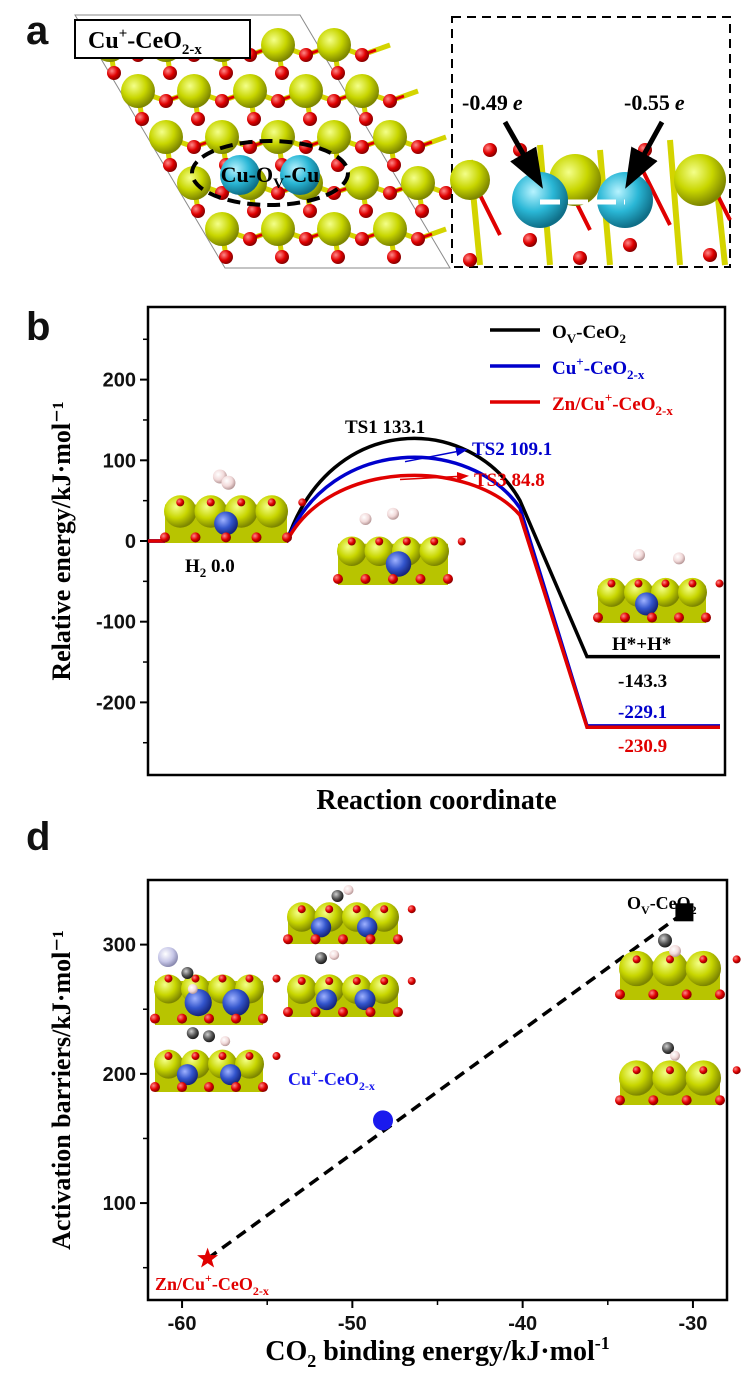 The height and width of the screenshot is (1376, 741). Describe the element at coordinates (331, 1079) in the screenshot. I see `label-cu-ceo2: Cu+-CeO2-x` at that location.